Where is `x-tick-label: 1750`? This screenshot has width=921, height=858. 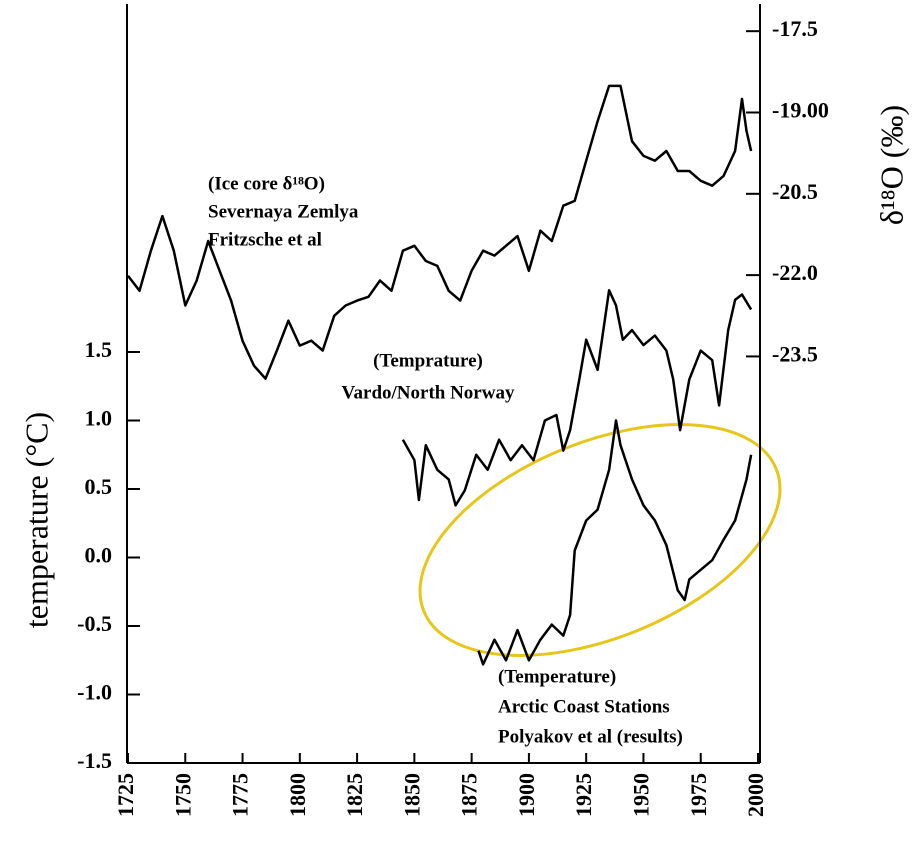
x-tick-label: 1750 is located at coordinates (182, 795).